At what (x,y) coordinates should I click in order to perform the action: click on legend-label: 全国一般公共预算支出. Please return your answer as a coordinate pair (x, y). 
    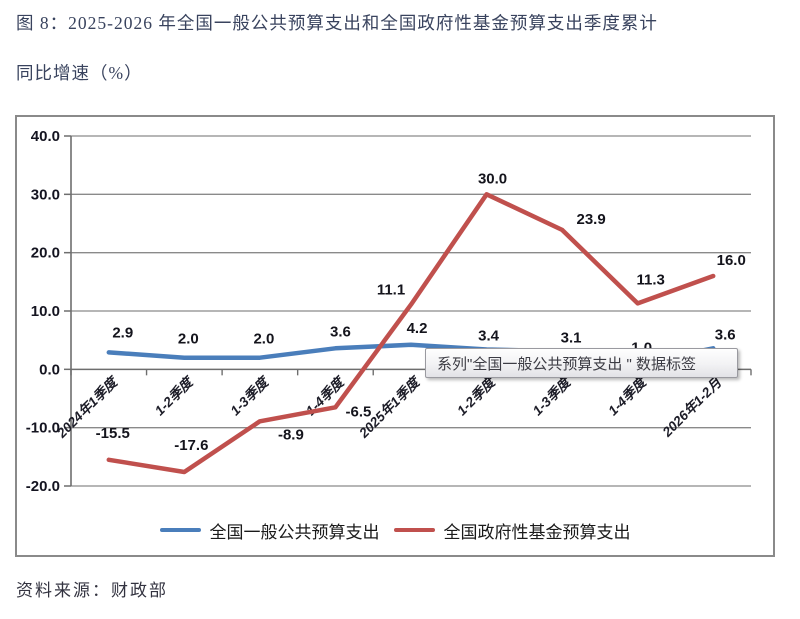
    Looking at the image, I should click on (294, 532).